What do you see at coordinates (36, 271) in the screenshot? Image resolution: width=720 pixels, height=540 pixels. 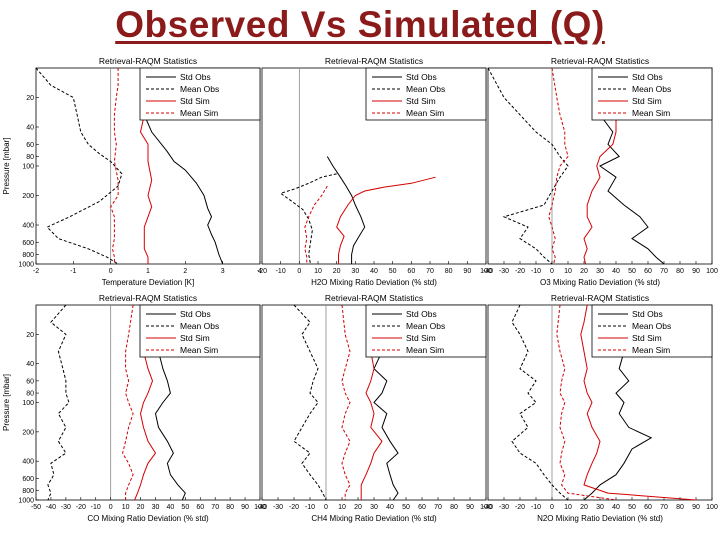 I see `x-tick-label: -2` at bounding box center [36, 271].